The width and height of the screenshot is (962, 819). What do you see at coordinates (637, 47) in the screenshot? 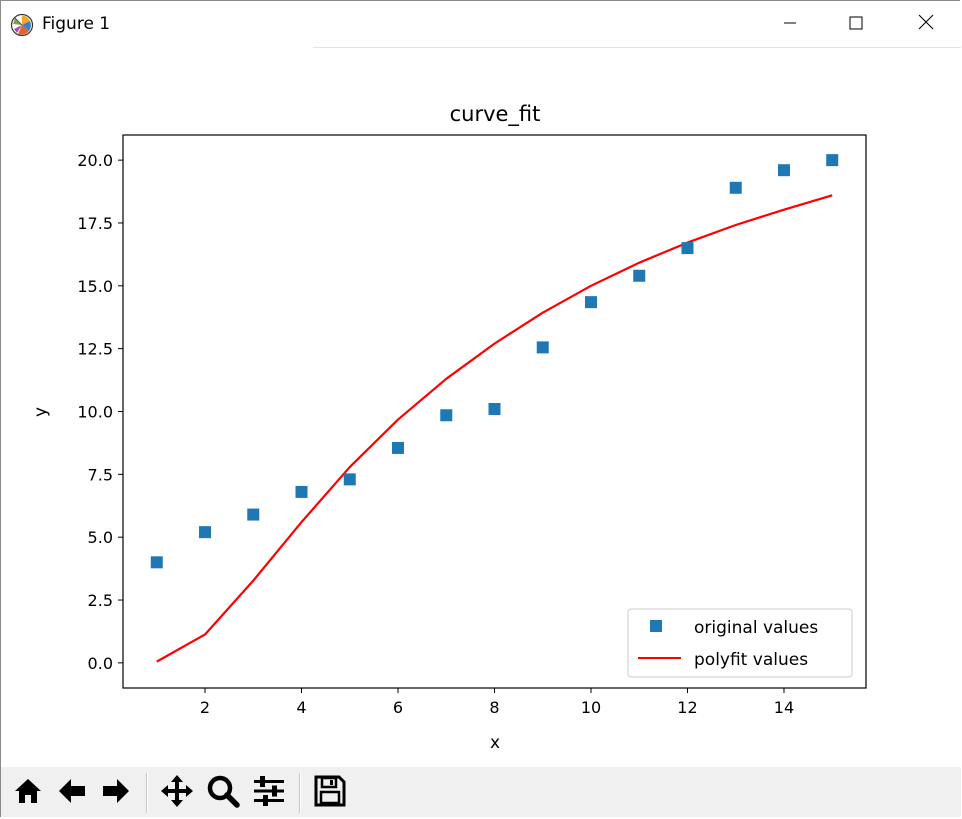
I see `title-divider` at bounding box center [637, 47].